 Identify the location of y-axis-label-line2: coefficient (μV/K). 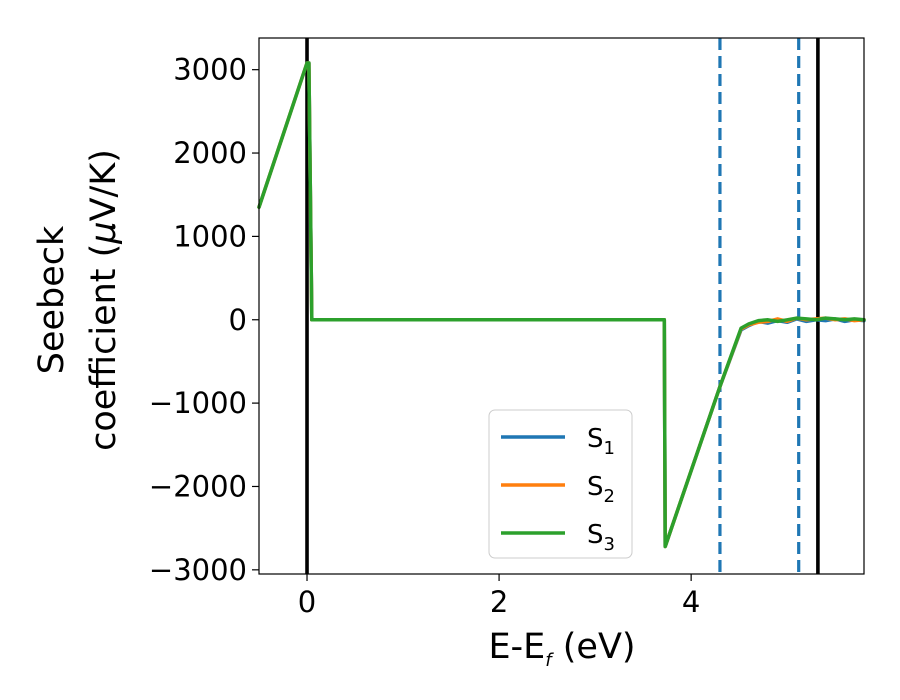
(104, 300).